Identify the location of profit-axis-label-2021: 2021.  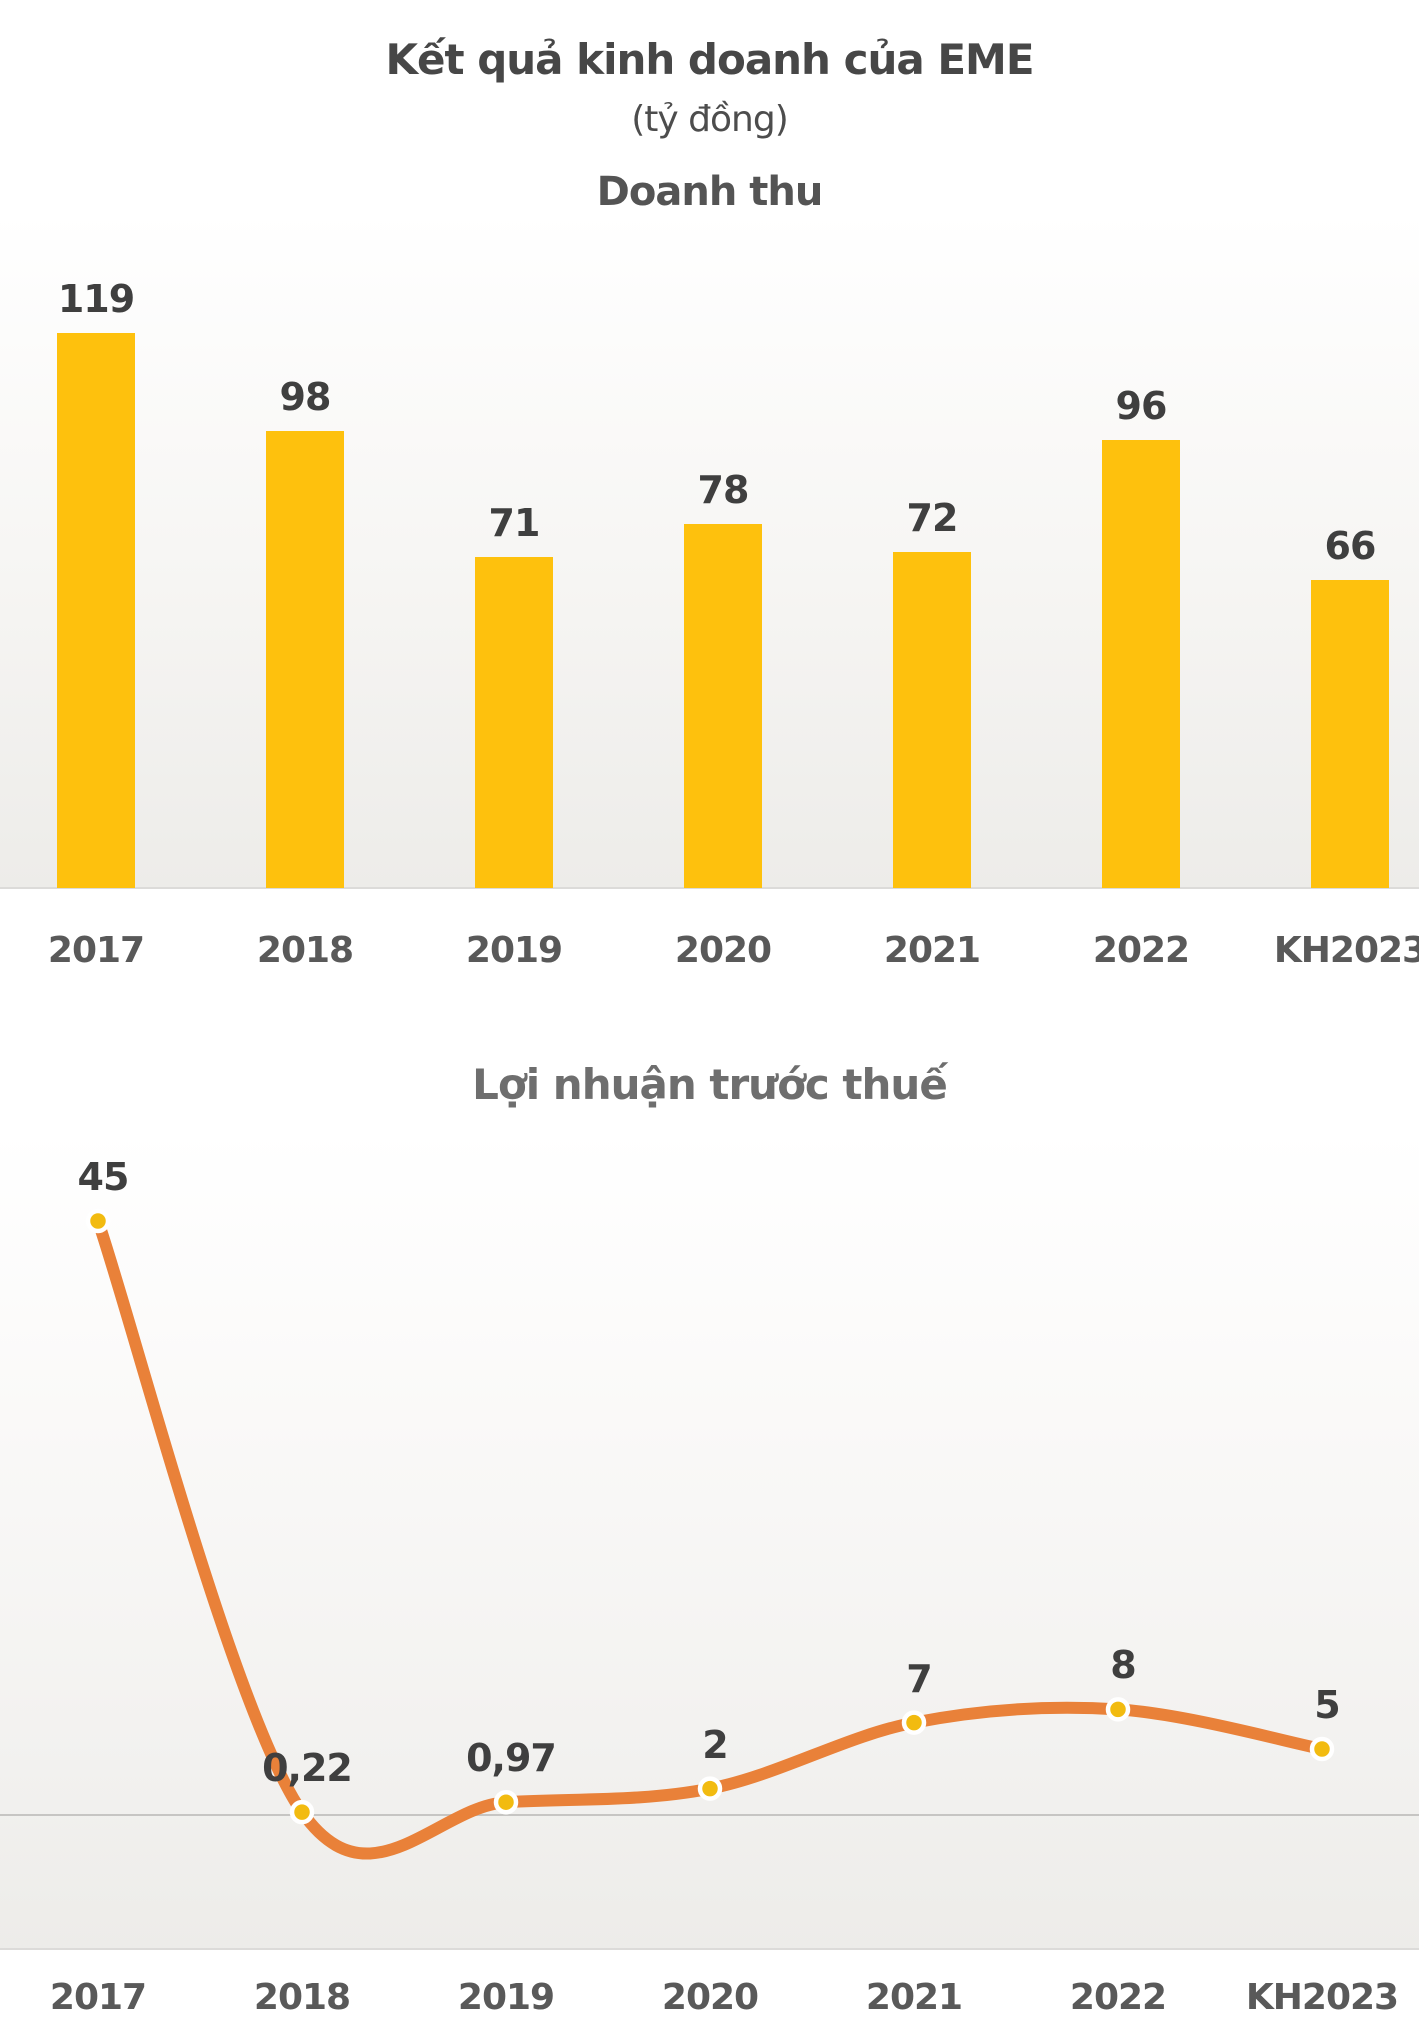
(914, 1997).